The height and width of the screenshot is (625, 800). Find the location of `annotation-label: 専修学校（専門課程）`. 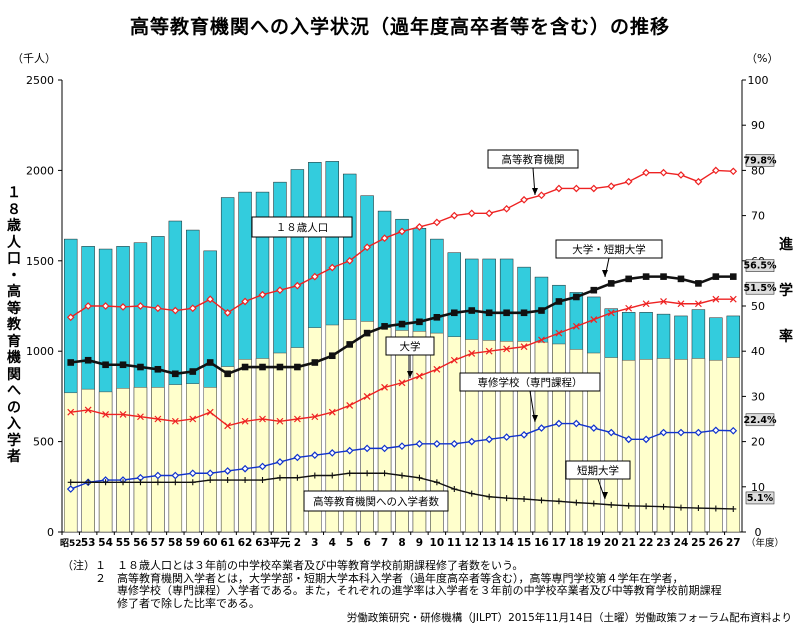

annotation-label: 専修学校（専門課程） is located at coordinates (530, 382).